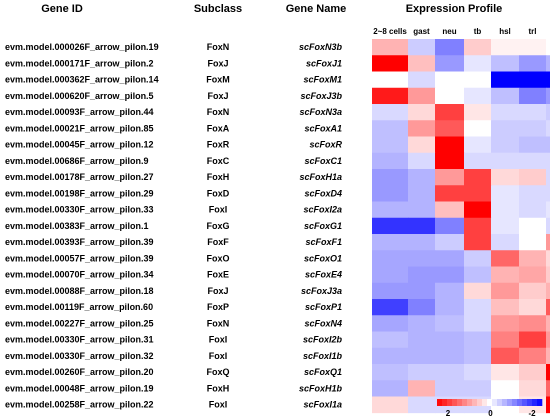 The width and height of the screenshot is (550, 420). Describe the element at coordinates (448, 413) in the screenshot. I see `legend-tick: 2` at that location.